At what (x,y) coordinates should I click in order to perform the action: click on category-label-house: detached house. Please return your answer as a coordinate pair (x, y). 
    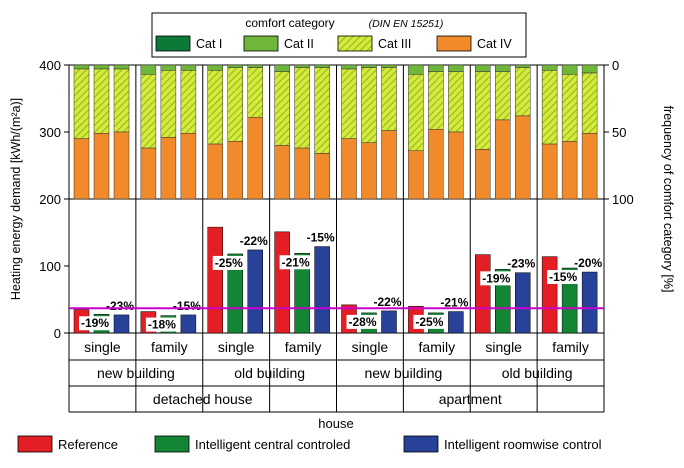
    Looking at the image, I should click on (203, 399).